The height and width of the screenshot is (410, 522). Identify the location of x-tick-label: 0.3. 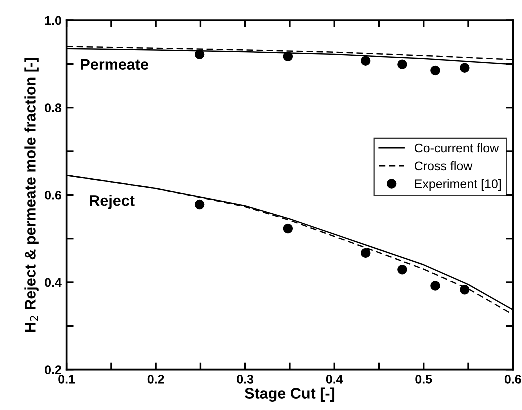
(245, 379).